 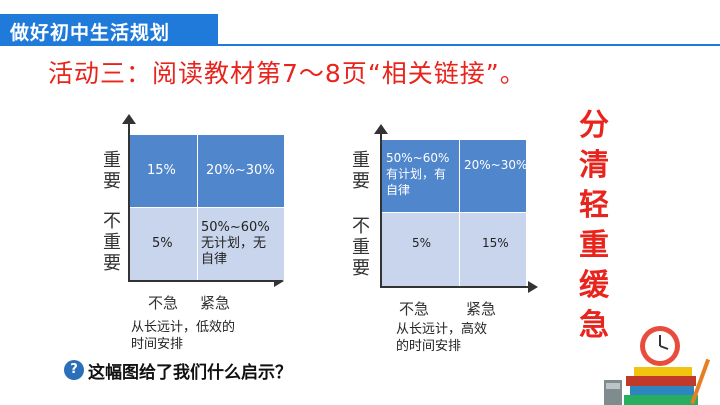 I want to click on side-title-char: 缓, so click(x=594, y=285).